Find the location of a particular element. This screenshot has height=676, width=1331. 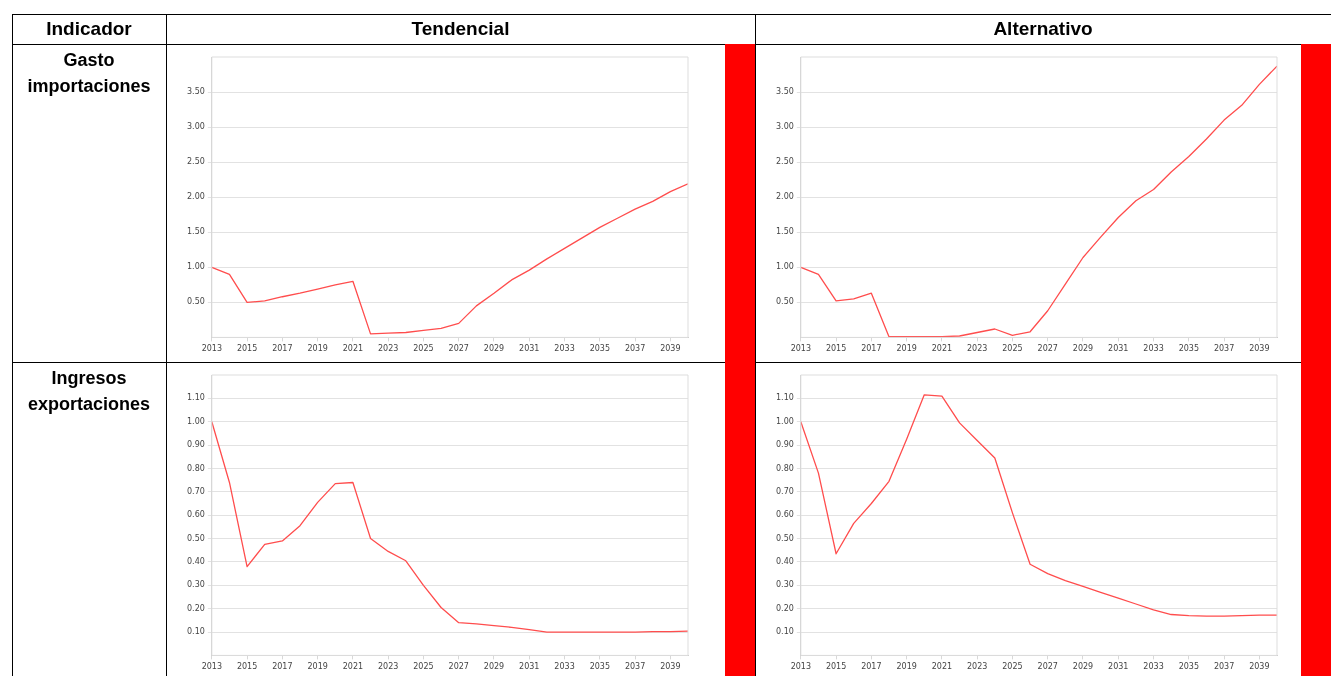

y-axis-title: Ingresos exportaciones is located at coordinates (88, 391).